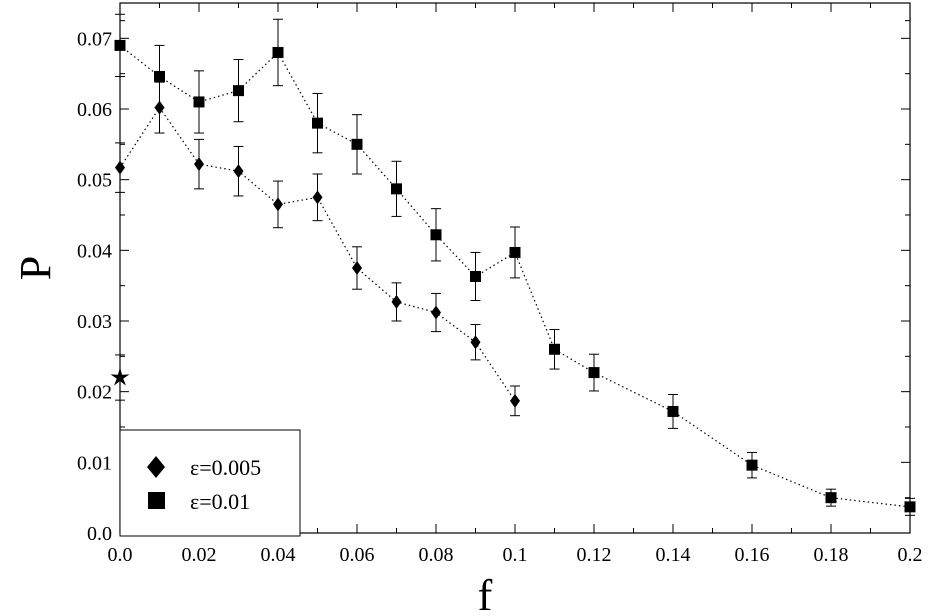 This screenshot has height=616, width=933. I want to click on x-tick-label: 0.08, so click(436, 555).